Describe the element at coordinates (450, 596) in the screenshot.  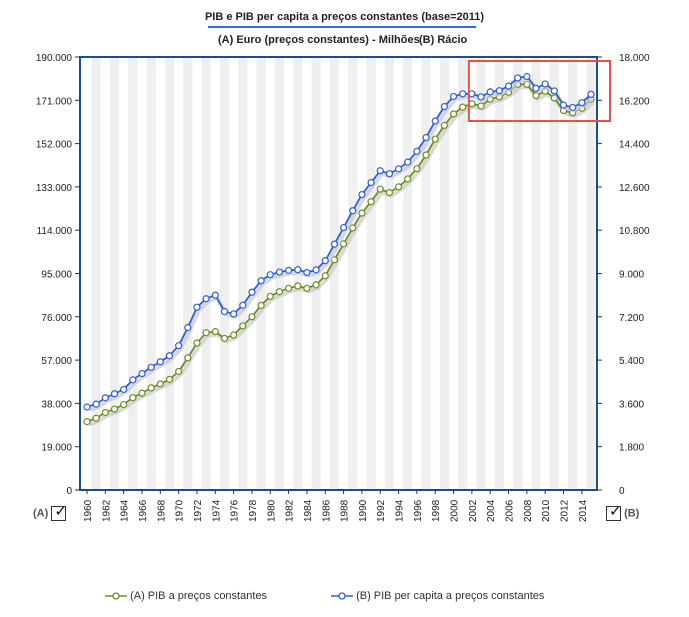
I see `legend-label-b: (B) PIB per capita a preços constantes` at that location.